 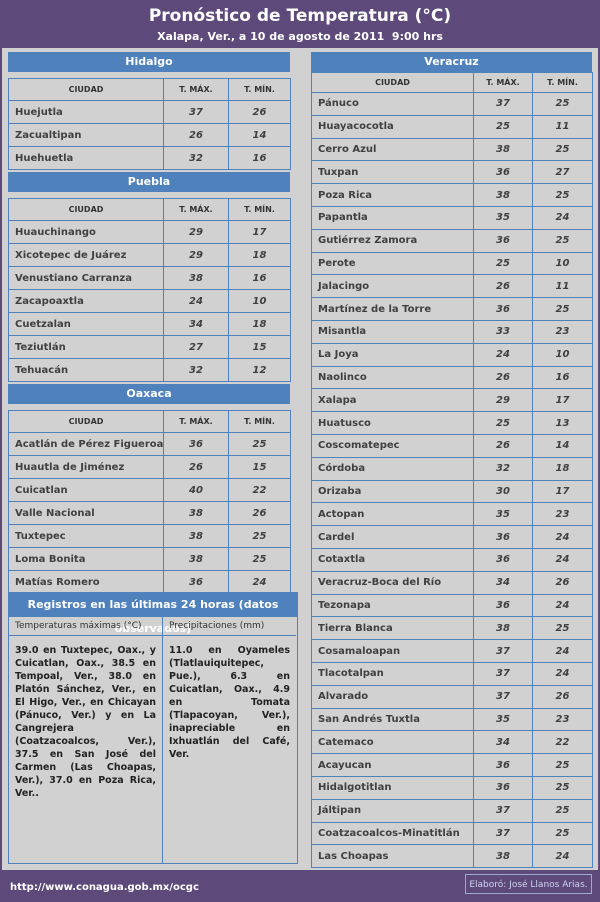 I want to click on column-header: CIUDAD, so click(x=86, y=421).